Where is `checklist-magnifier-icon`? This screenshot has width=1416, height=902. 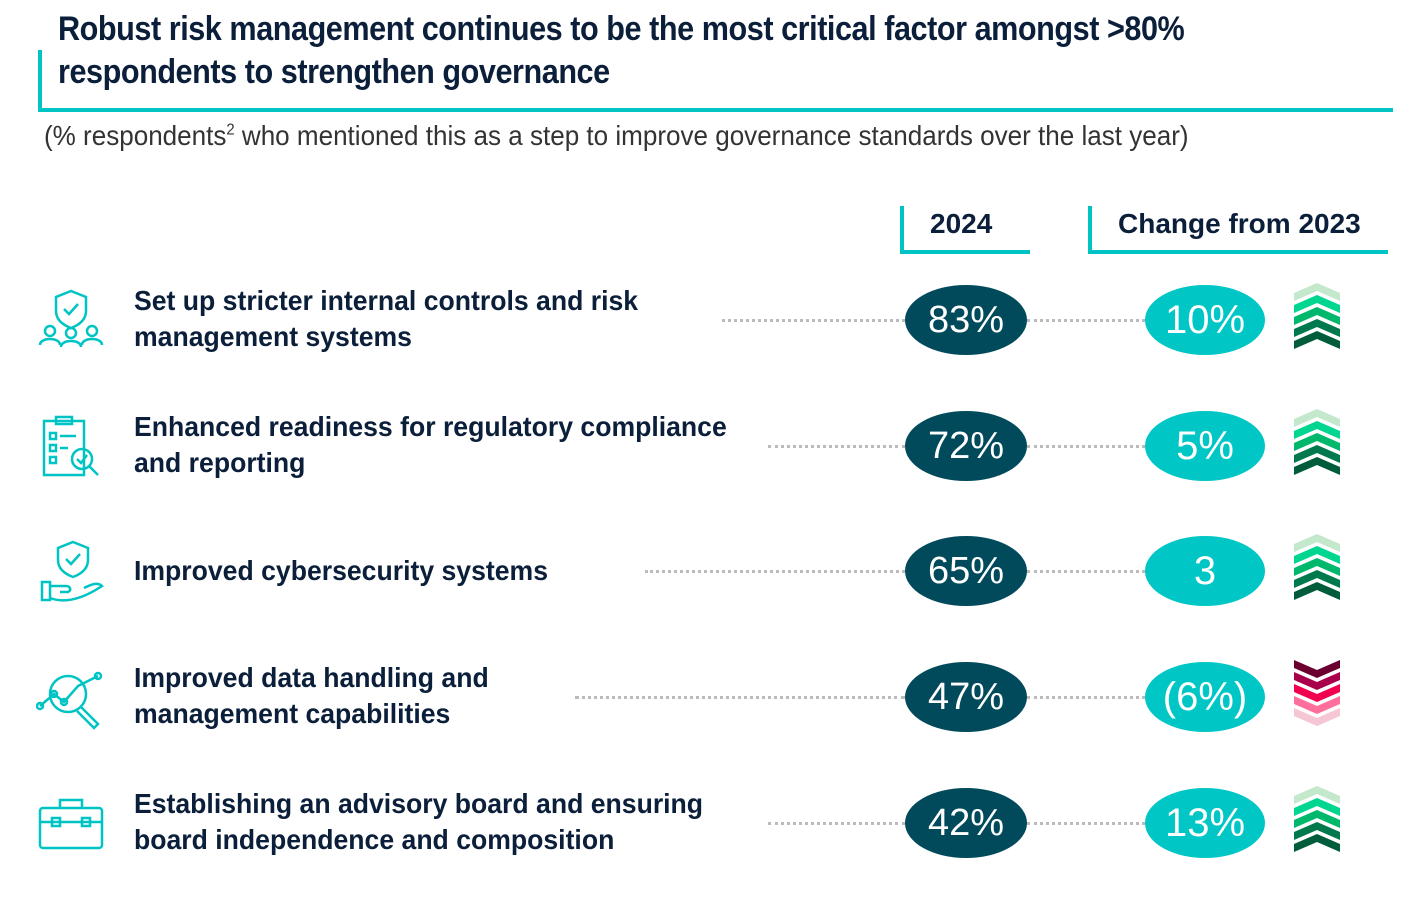 checklist-magnifier-icon is located at coordinates (70, 446).